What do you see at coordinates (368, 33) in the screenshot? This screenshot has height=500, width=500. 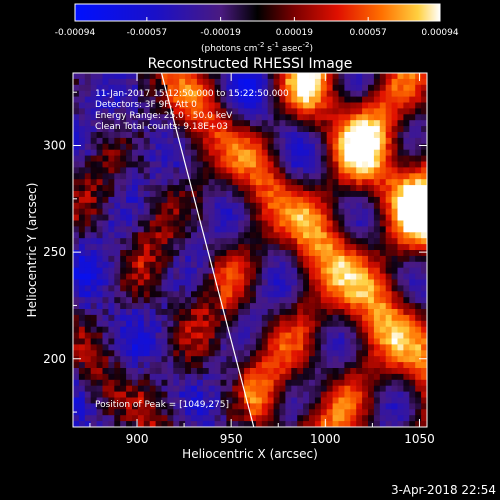 I see `colorbar-tick-label: 0.00057` at bounding box center [368, 33].